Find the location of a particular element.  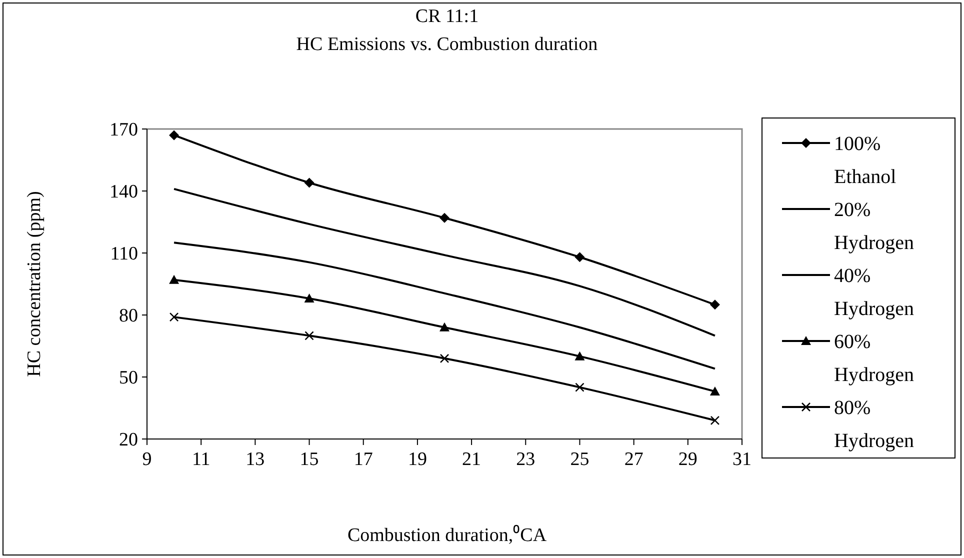

x-tick-label: 23 is located at coordinates (526, 459).